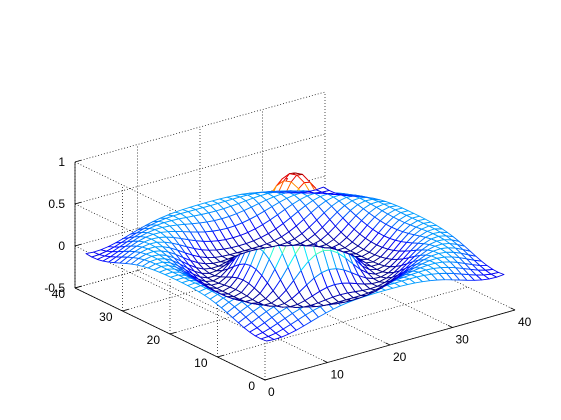  I want to click on y-axis-ticks: 0 10 20 30 40, so click(162, 339).